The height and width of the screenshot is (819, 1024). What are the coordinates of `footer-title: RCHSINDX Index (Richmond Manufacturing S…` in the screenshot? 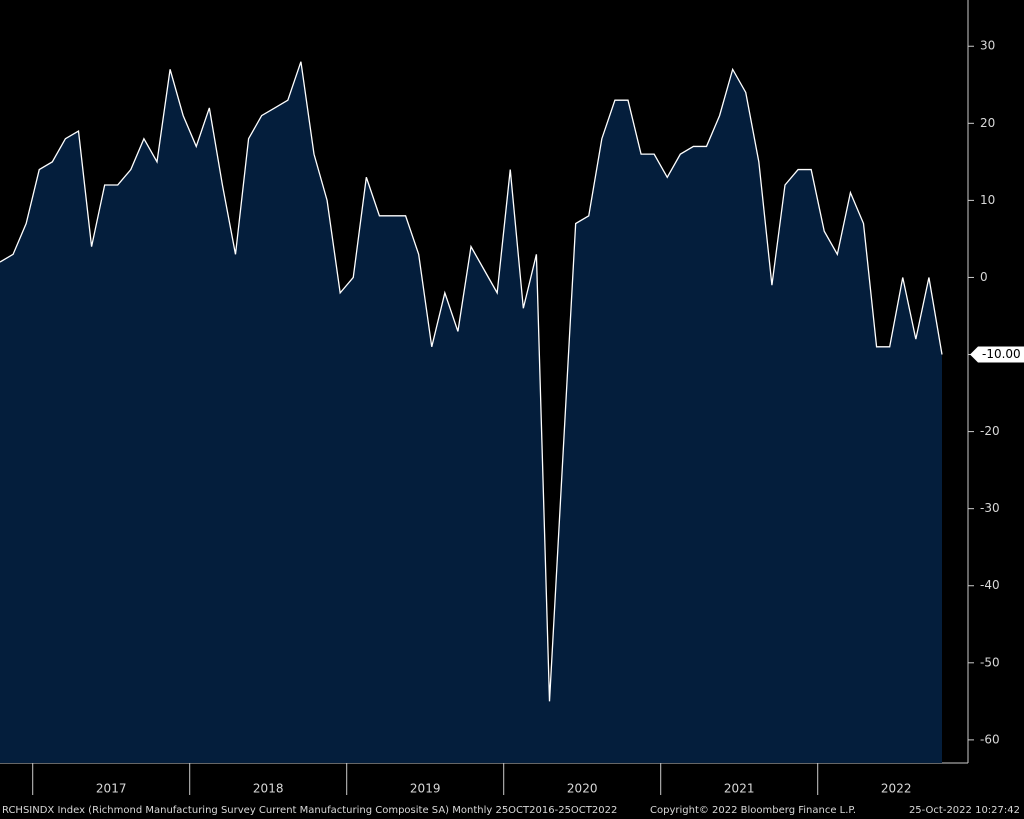 It's located at (309, 810).